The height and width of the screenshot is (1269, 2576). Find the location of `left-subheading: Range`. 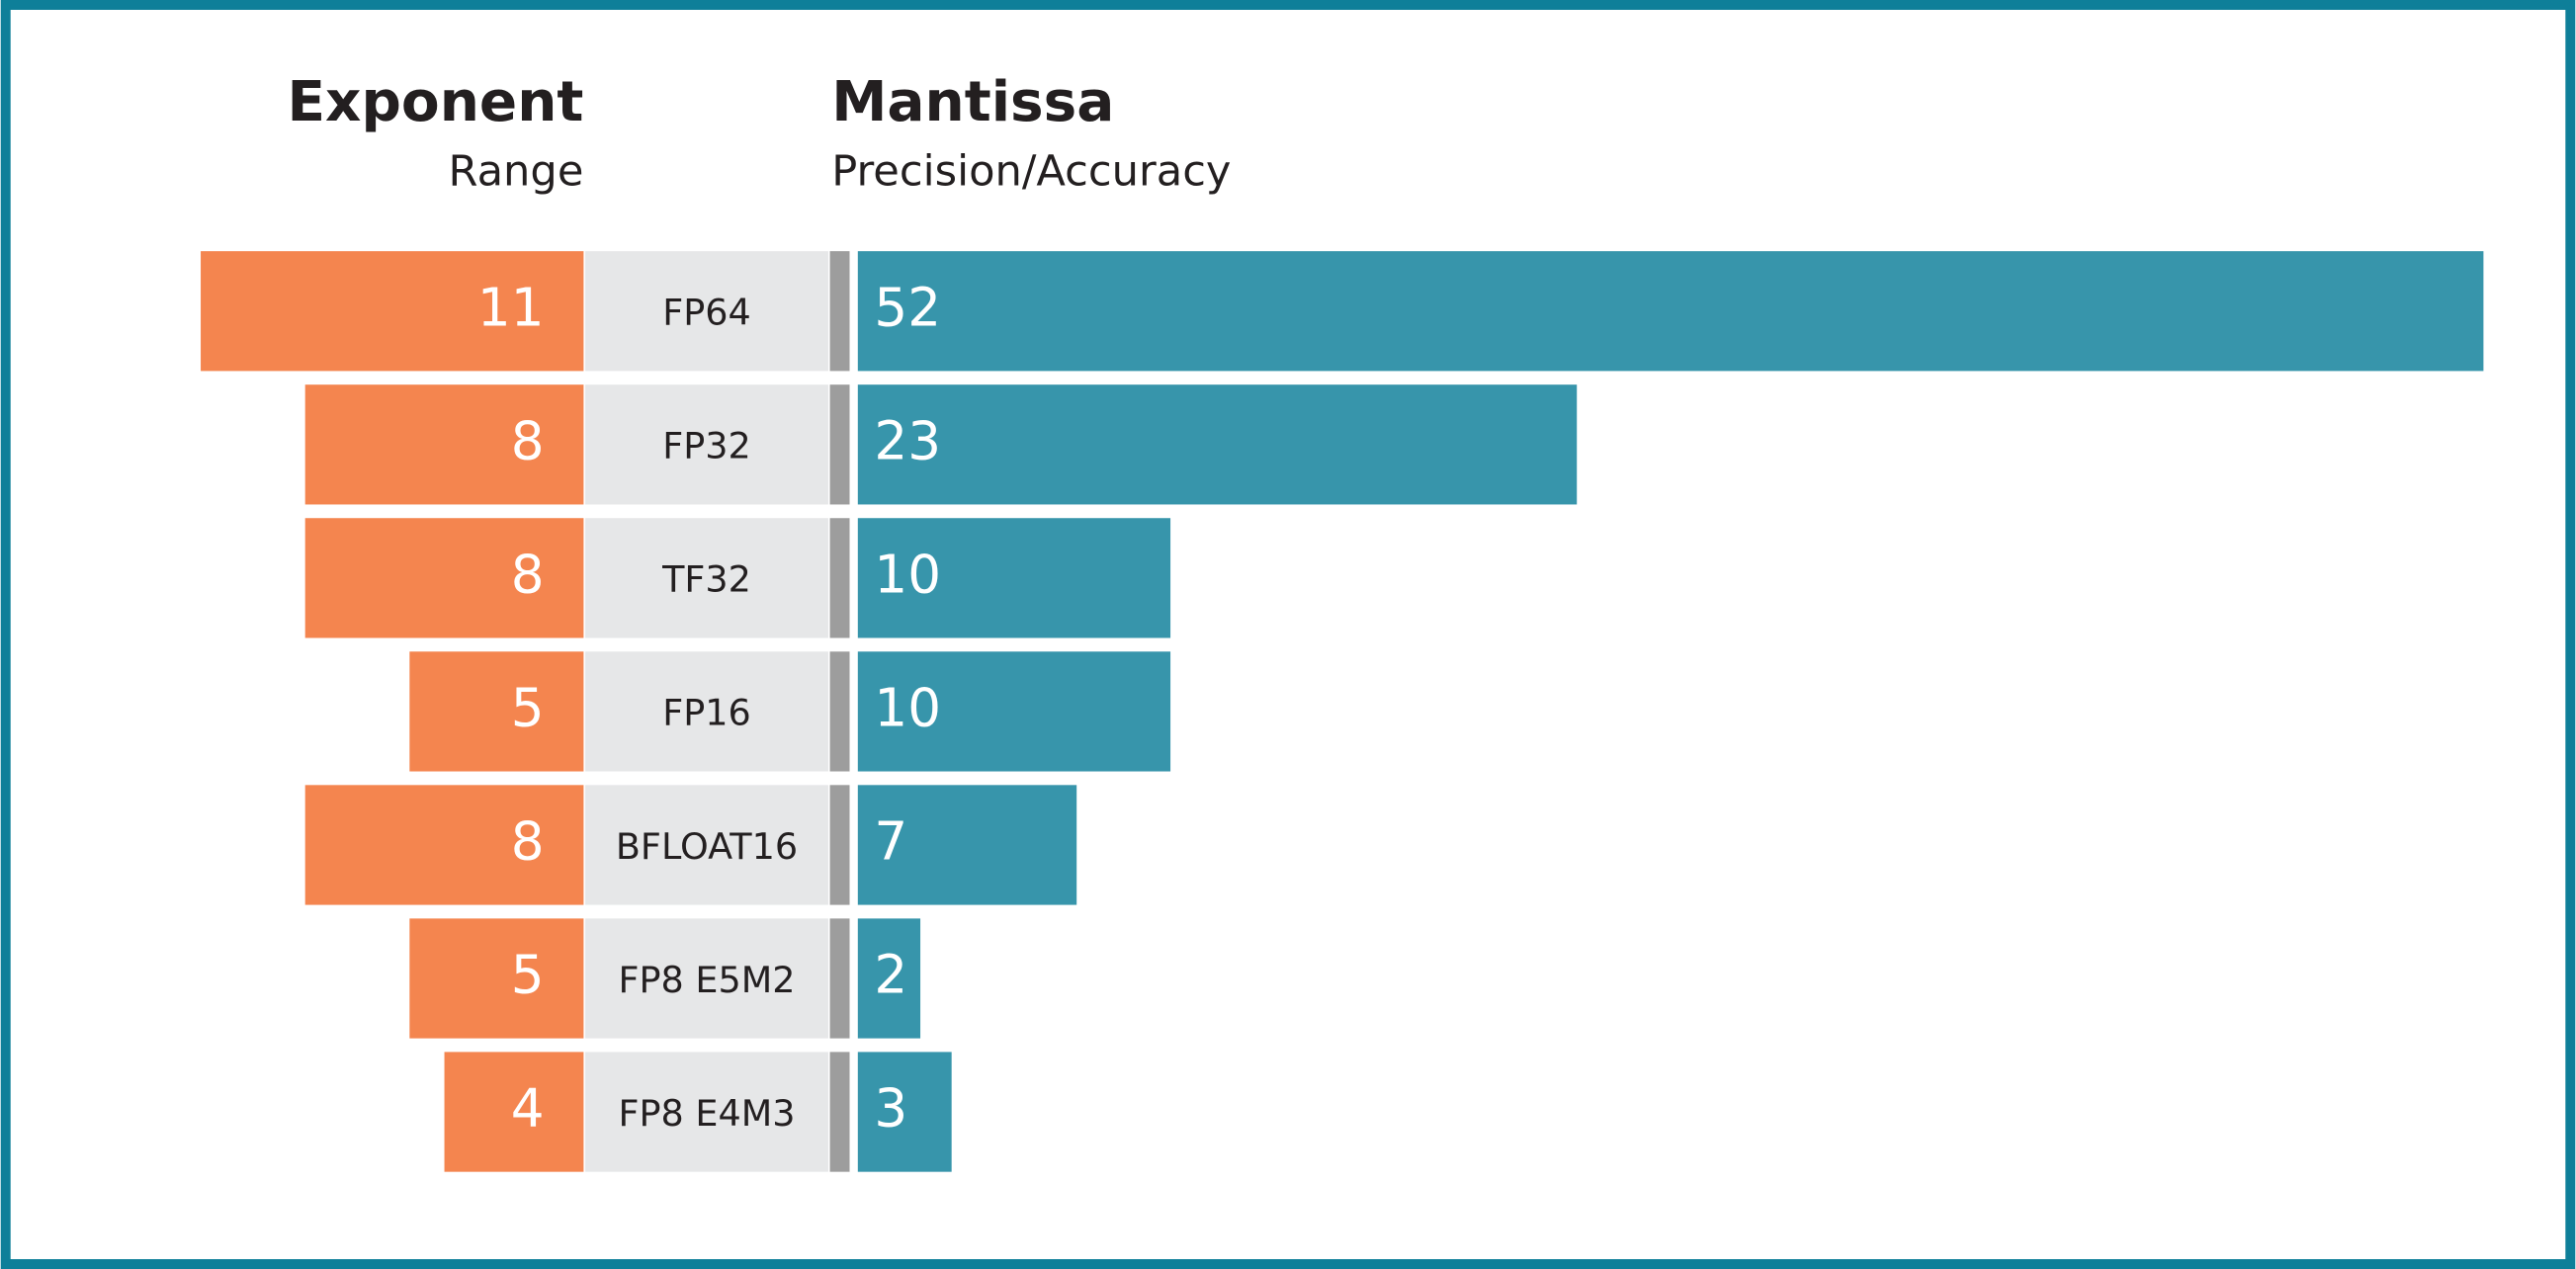

left-subheading: Range is located at coordinates (516, 172).